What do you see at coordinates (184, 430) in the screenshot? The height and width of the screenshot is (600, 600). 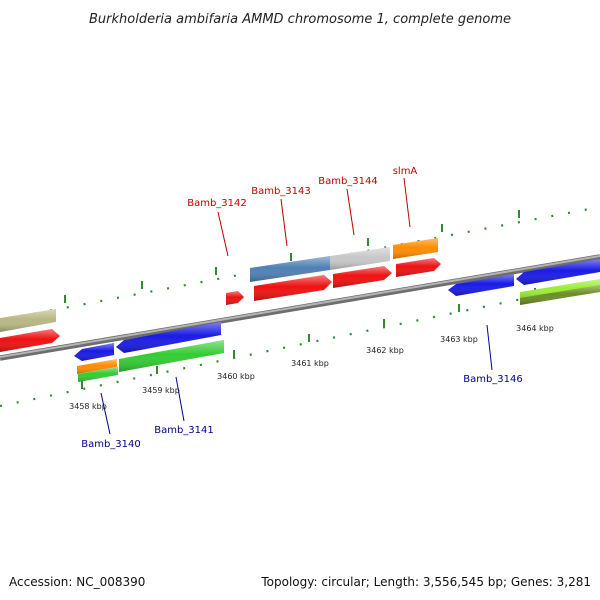 I see `gene-label-bamb-3141: Bamb_3141` at bounding box center [184, 430].